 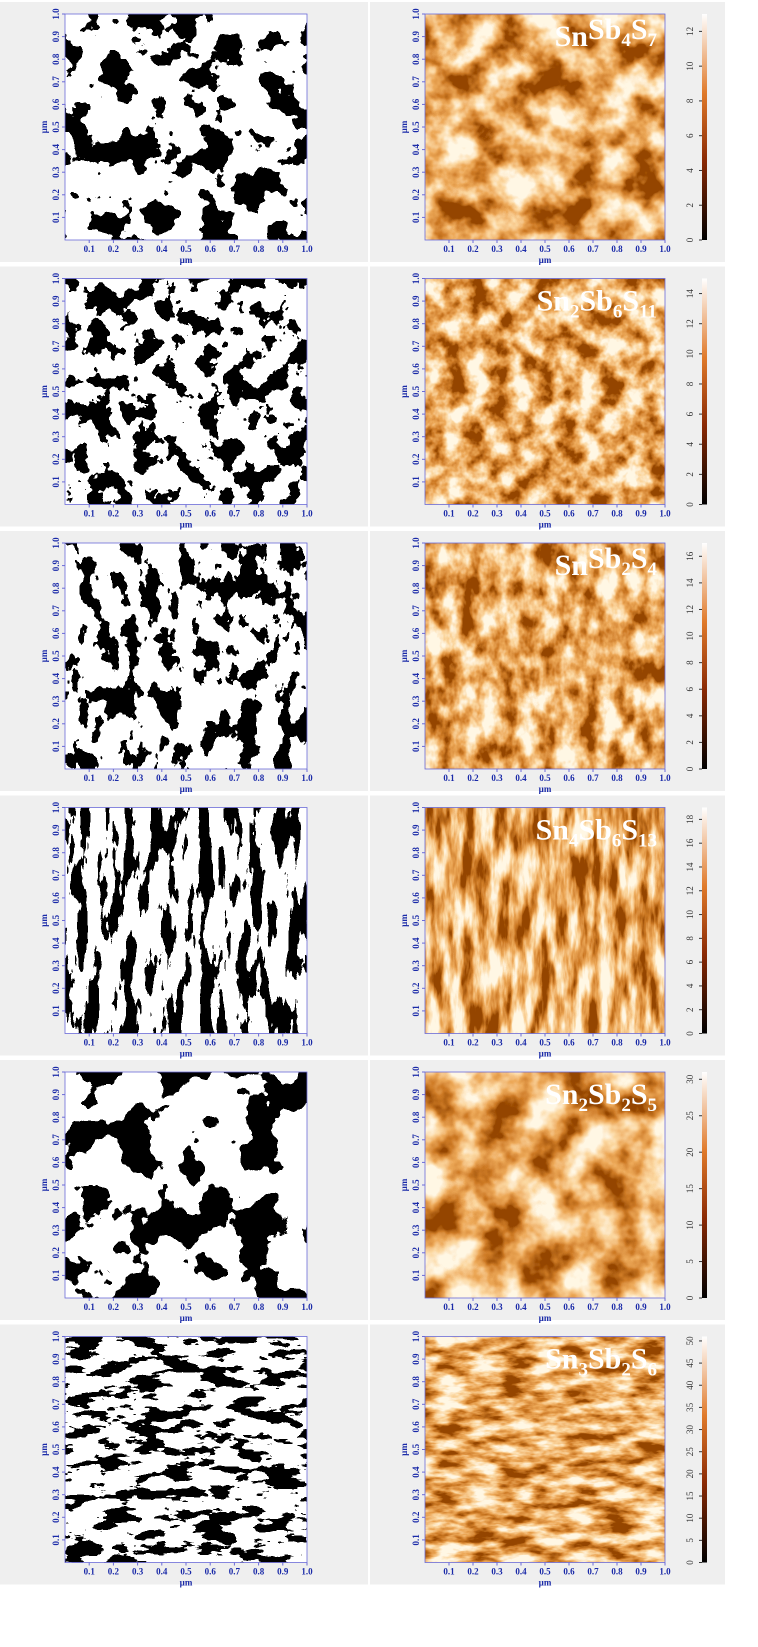 I want to click on colorbar-tick-label: 6, so click(x=690, y=961).